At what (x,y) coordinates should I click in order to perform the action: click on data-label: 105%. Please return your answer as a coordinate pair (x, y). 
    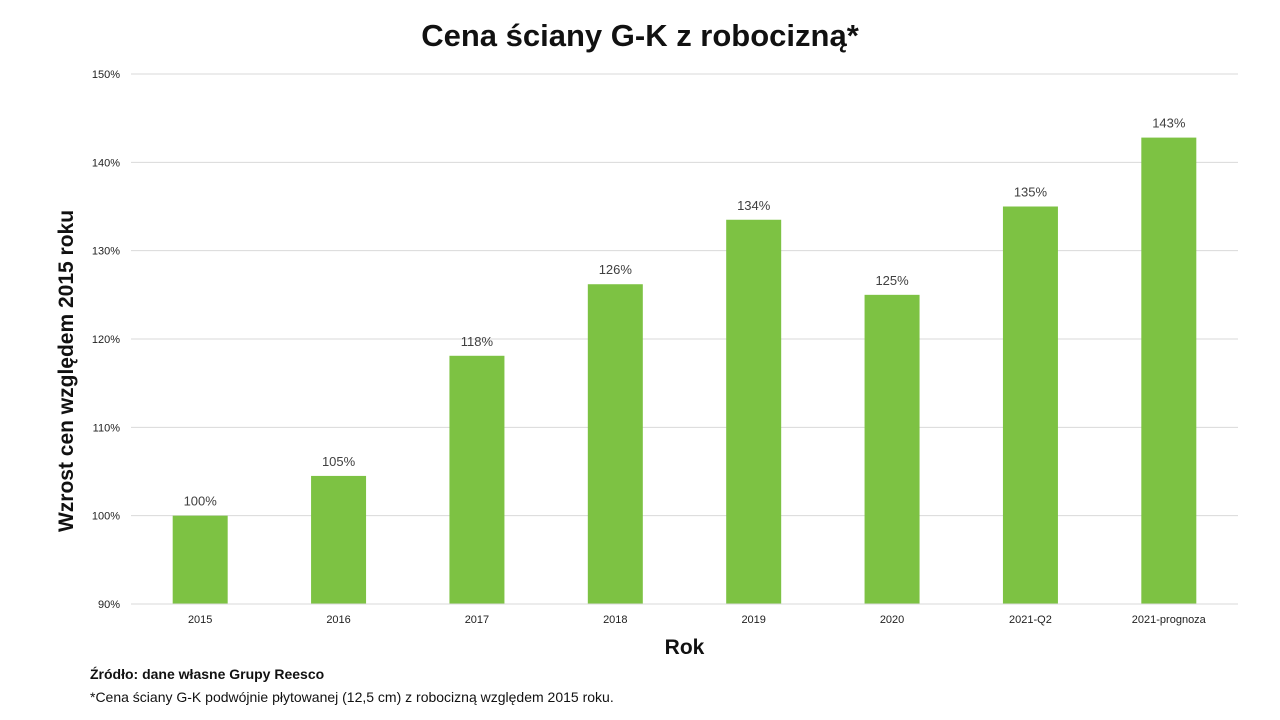
    Looking at the image, I should click on (339, 461).